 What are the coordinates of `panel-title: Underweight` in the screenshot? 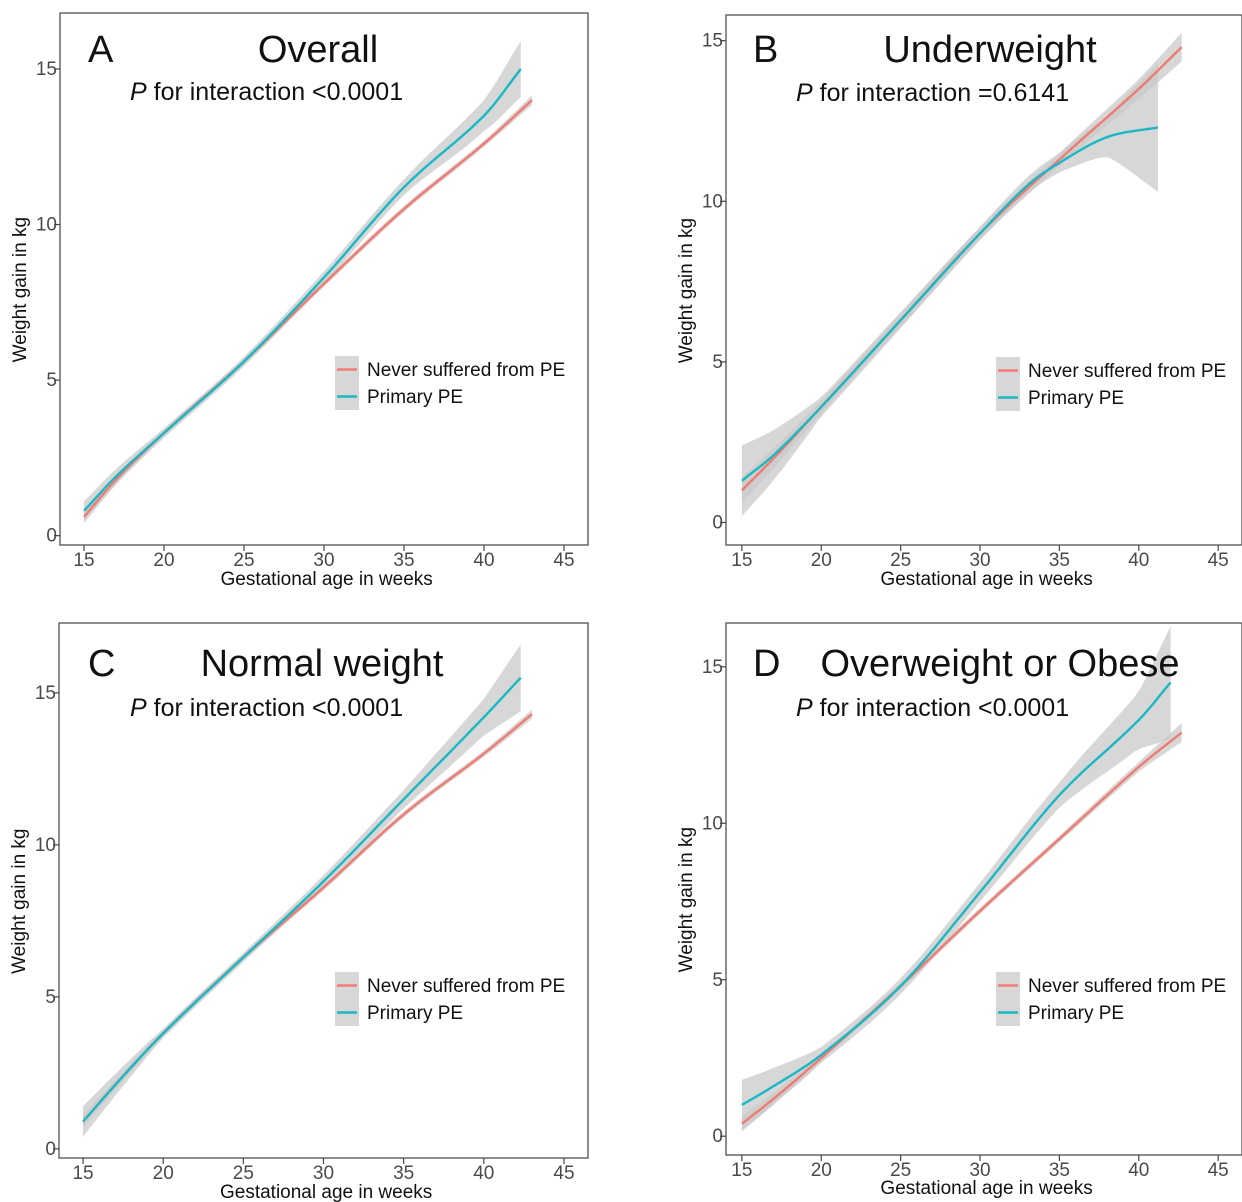 It's located at (990, 50).